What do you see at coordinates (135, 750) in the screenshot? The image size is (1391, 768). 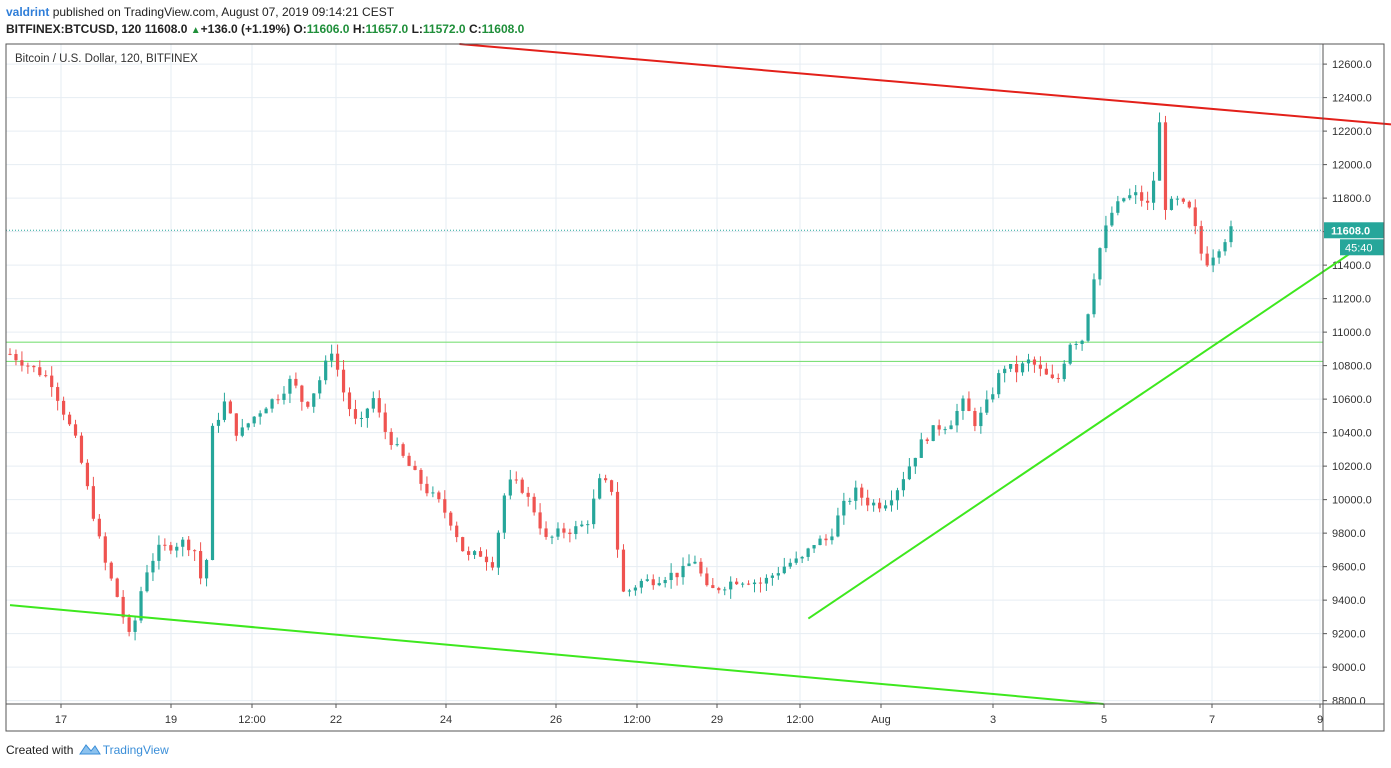 I see `tradingview-brand: TradingView` at bounding box center [135, 750].